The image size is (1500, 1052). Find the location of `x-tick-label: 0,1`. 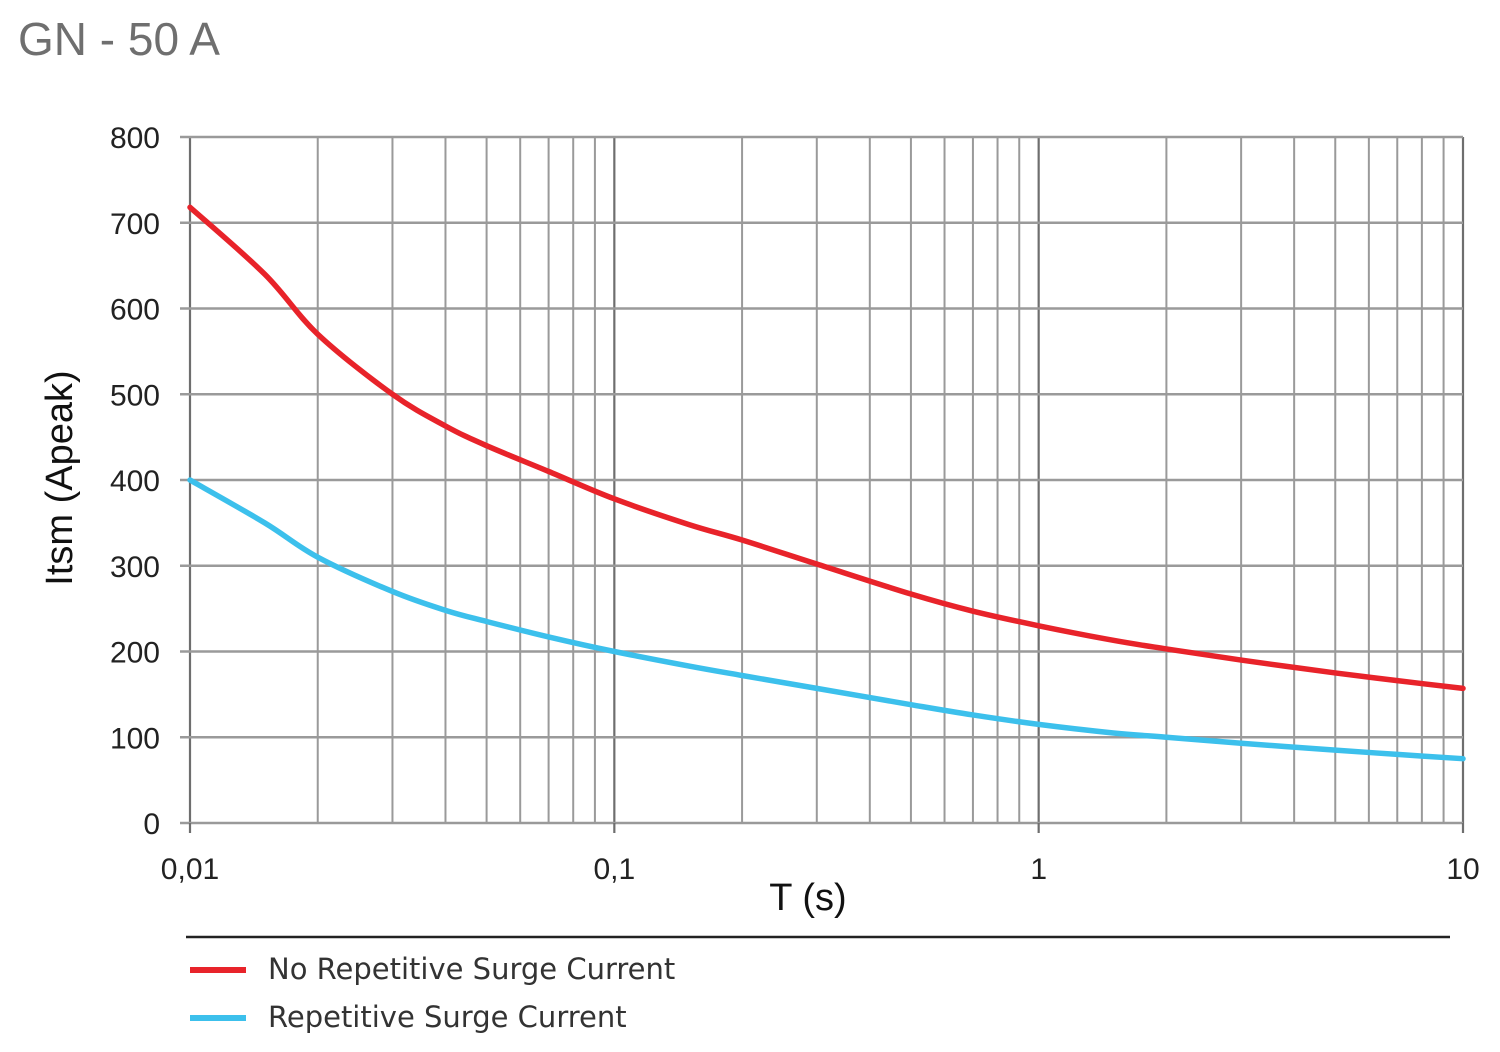

x-tick-label: 0,1 is located at coordinates (614, 869).